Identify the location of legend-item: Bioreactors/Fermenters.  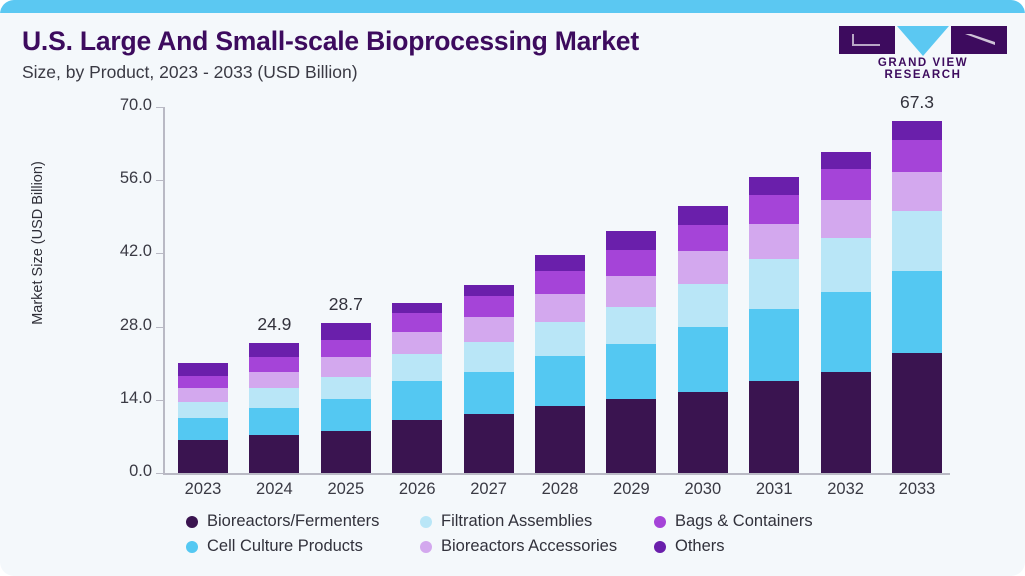
(282, 521).